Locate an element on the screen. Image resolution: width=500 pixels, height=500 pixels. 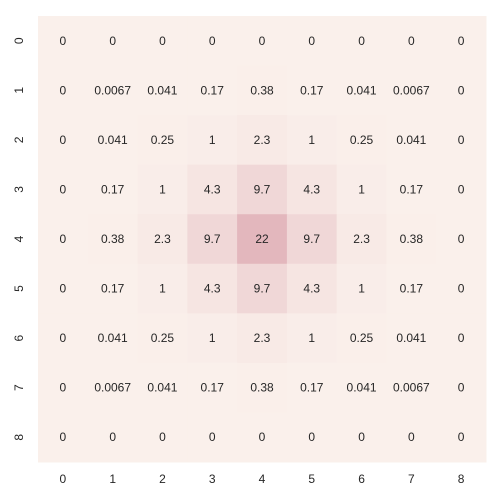
heatmap-cell-r4-c5 is located at coordinates (312, 239).